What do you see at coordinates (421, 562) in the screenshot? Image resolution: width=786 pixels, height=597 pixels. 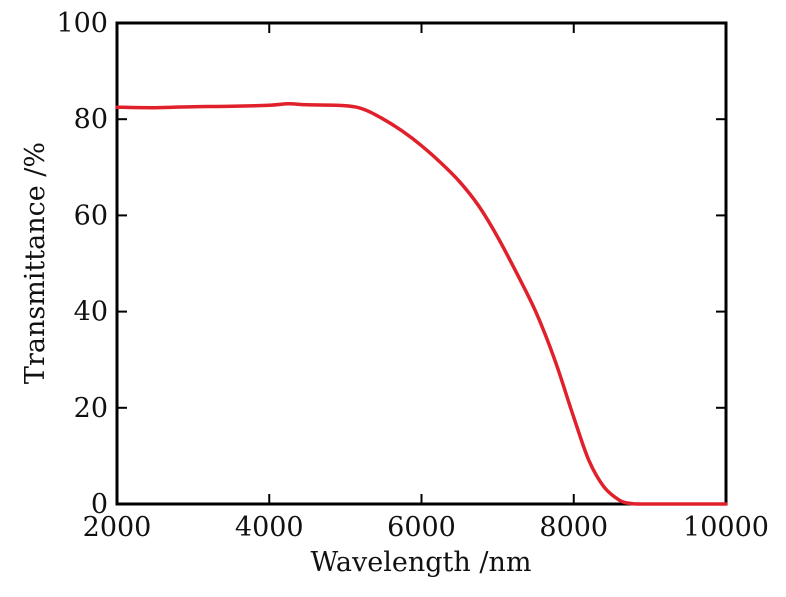 I see `x-axis-title: Wavelength /nm` at bounding box center [421, 562].